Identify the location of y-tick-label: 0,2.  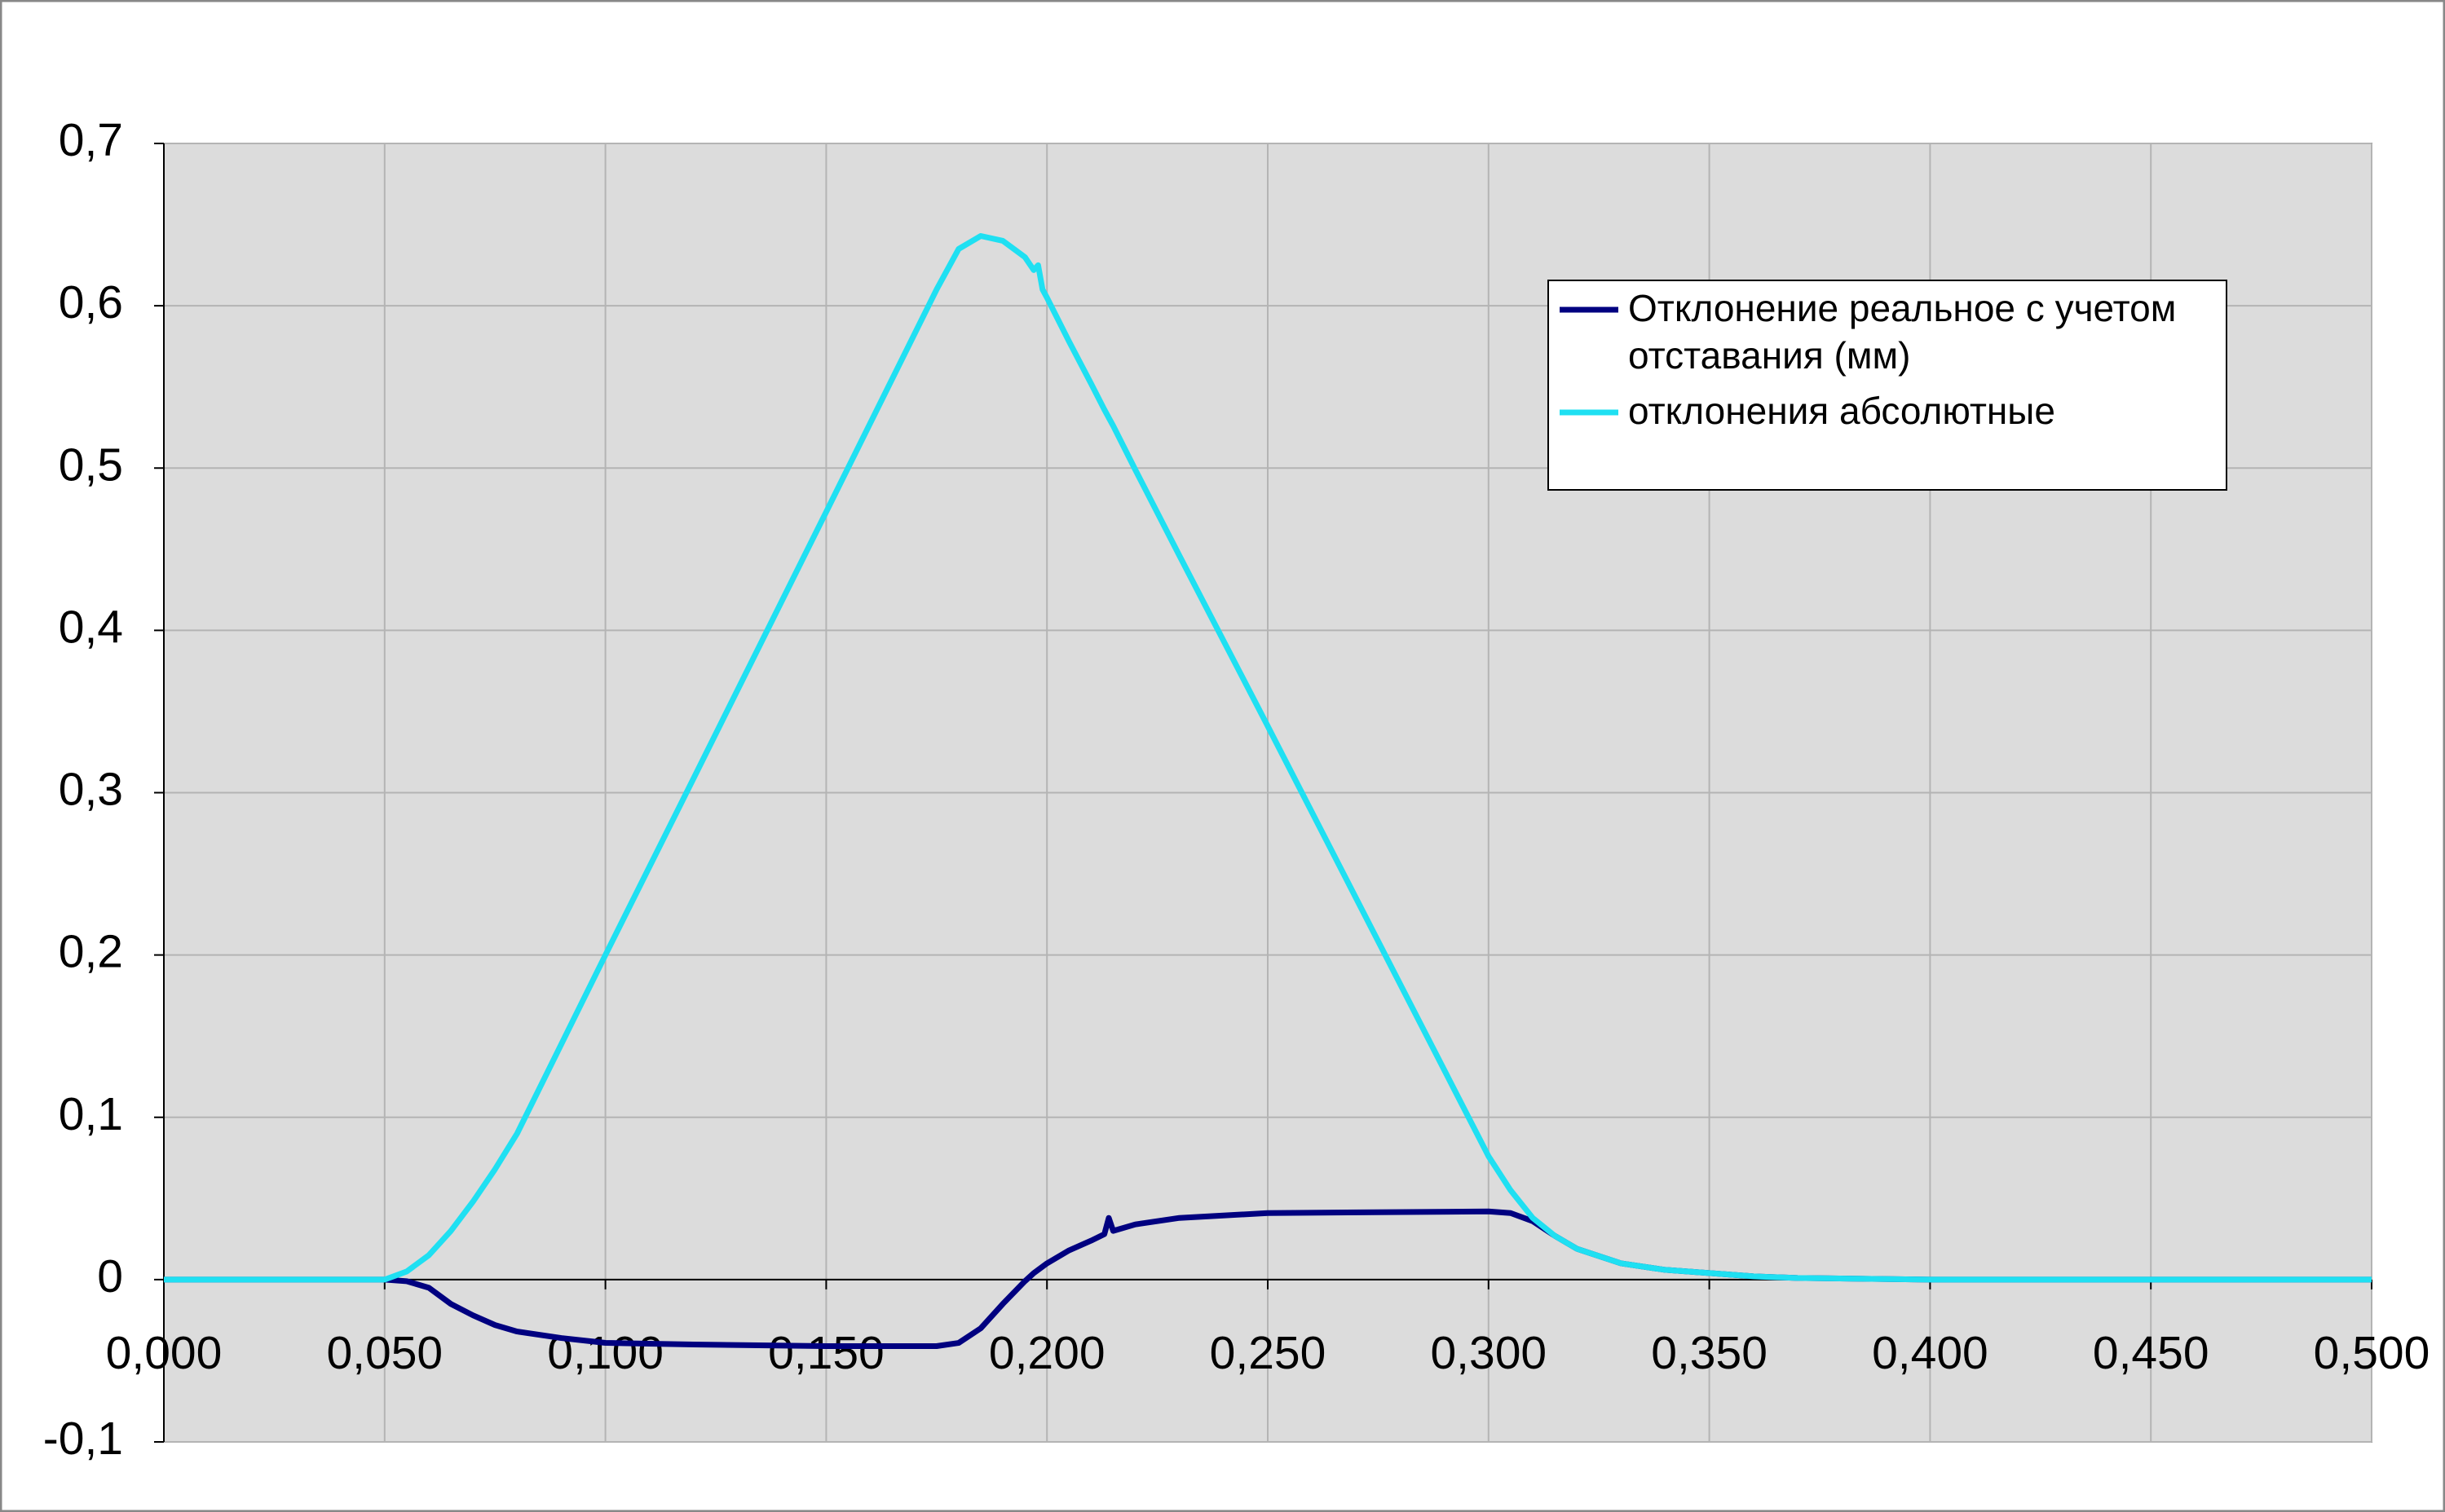
(91, 952).